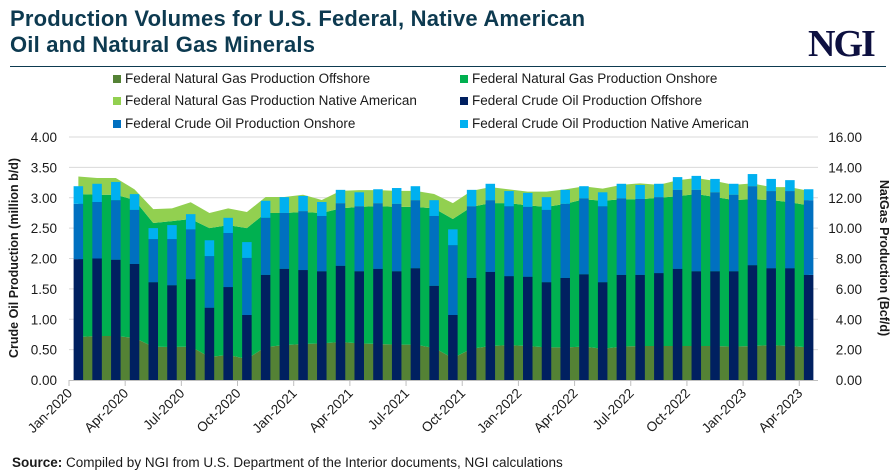 The image size is (896, 475). What do you see at coordinates (44, 289) in the screenshot?
I see `left-tick-label: 1.50` at bounding box center [44, 289].